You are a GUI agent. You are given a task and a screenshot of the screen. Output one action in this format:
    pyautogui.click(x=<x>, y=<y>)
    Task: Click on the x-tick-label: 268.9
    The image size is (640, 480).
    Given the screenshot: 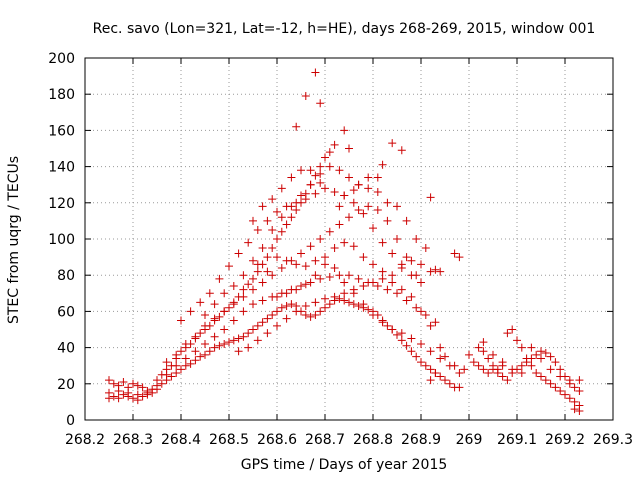 What is the action you would take?
    pyautogui.click(x=421, y=440)
    